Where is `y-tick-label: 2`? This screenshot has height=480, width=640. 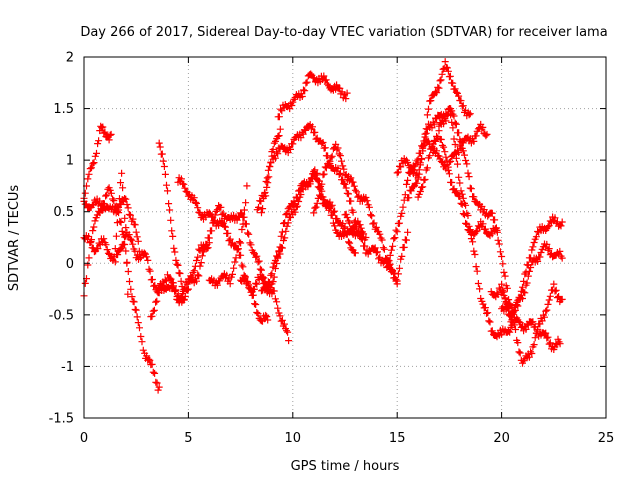
y-tick-label: 2 is located at coordinates (70, 58).